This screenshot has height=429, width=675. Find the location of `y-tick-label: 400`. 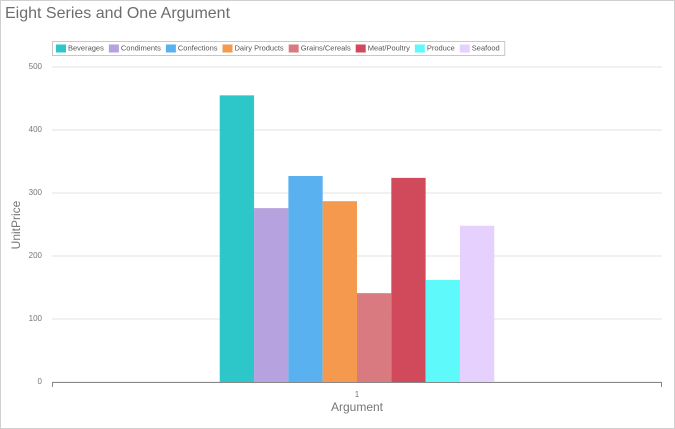

y-tick-label: 400 is located at coordinates (36, 129).